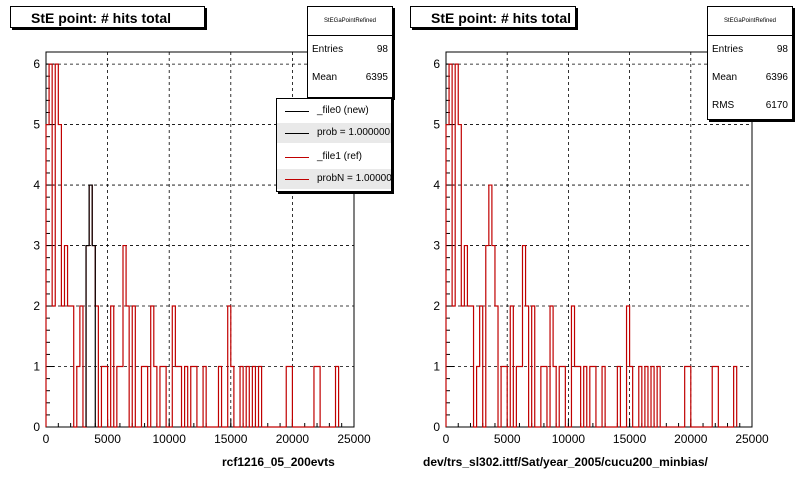  Describe the element at coordinates (297, 157) in the screenshot. I see `legend-swatch-ref` at that location.